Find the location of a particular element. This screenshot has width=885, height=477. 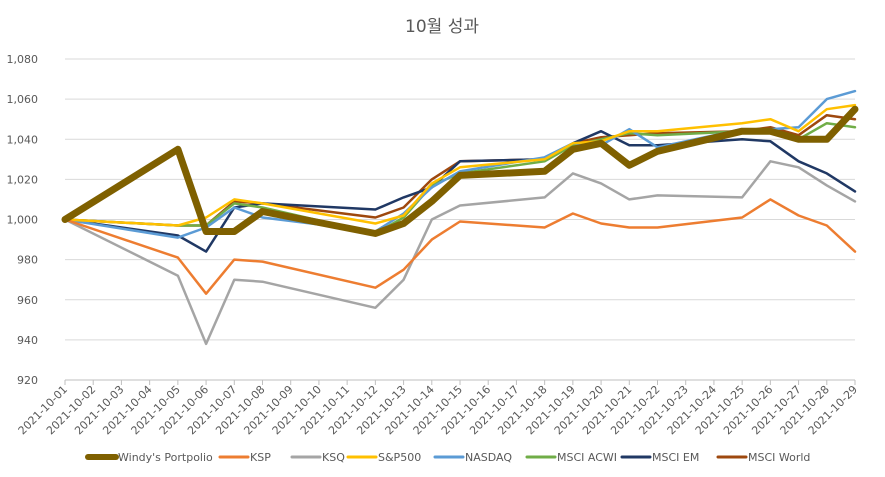

y-tick-label: 1,060 is located at coordinates (23, 99).